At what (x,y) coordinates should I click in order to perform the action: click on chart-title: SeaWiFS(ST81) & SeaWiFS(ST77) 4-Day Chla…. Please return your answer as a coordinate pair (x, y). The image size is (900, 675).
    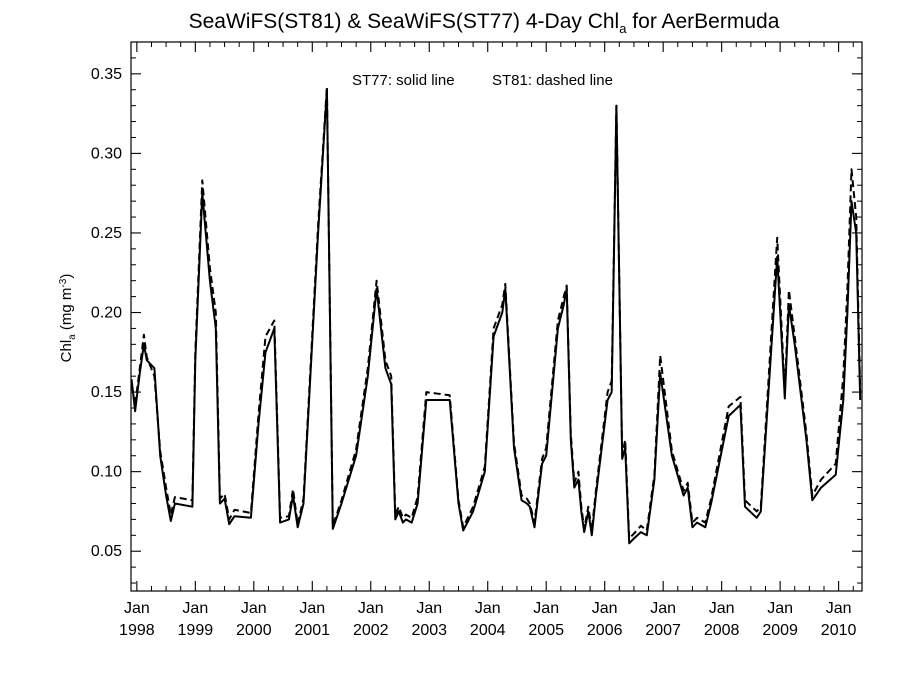
    Looking at the image, I should click on (484, 23).